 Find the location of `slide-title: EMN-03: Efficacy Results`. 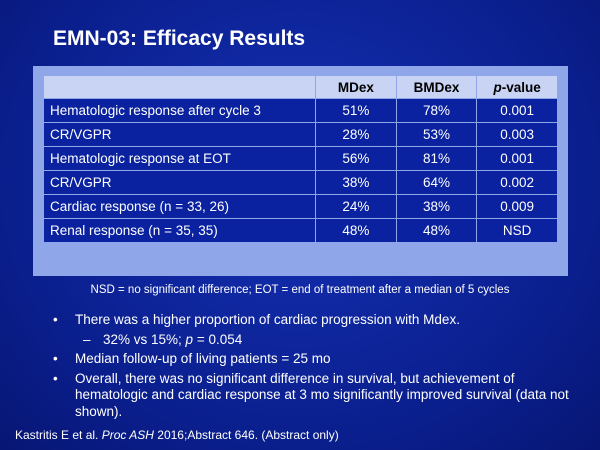

slide-title: EMN-03: Efficacy Results is located at coordinates (179, 38).